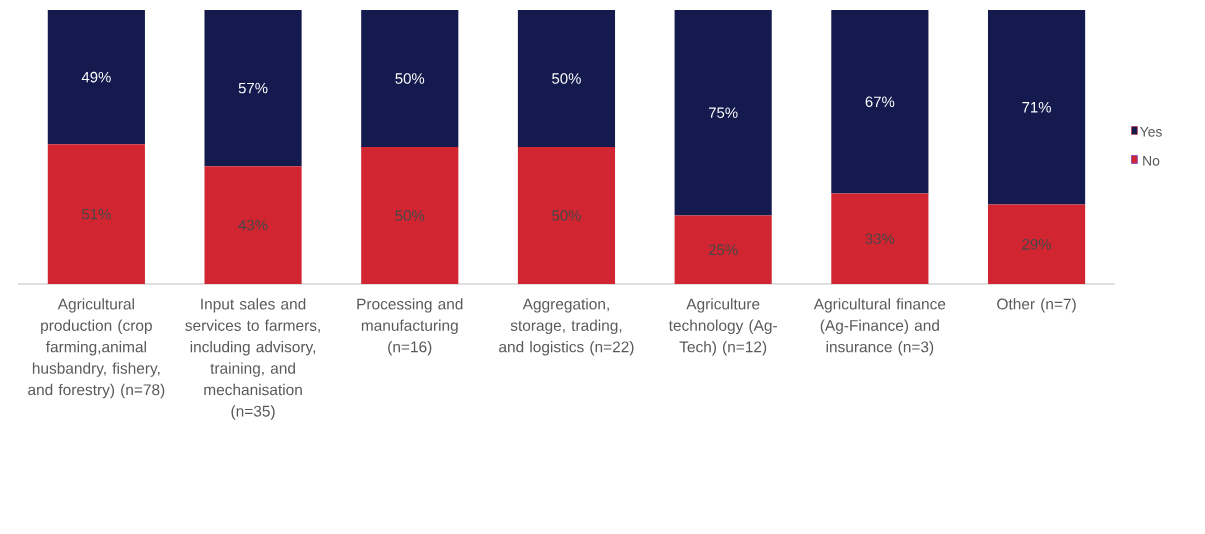 The width and height of the screenshot is (1205, 534). I want to click on data-label: 51%, so click(96, 214).